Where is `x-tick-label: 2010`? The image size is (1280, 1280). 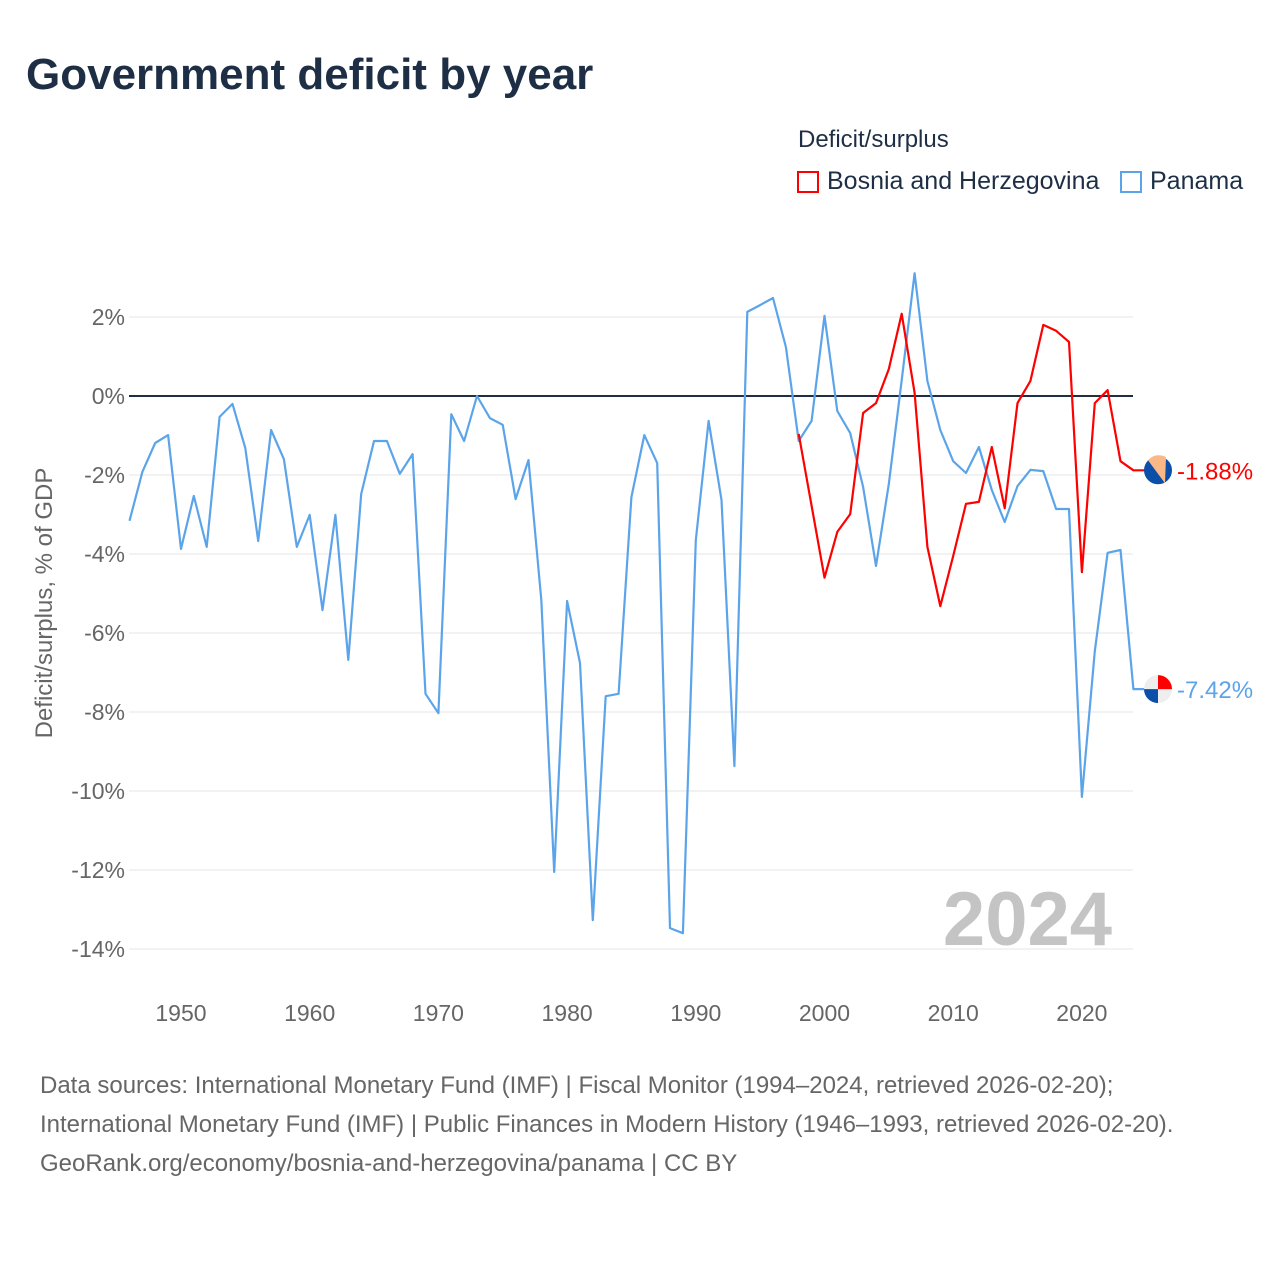 x-tick-label: 2010 is located at coordinates (953, 1013).